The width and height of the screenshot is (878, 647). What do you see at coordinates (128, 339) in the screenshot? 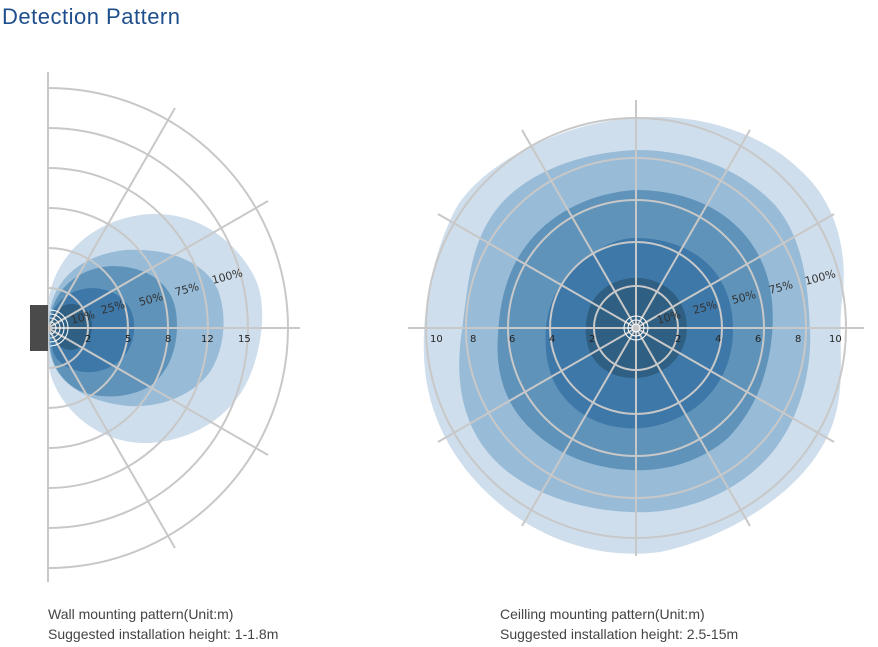
I see `wall-tick-5: 5` at bounding box center [128, 339].